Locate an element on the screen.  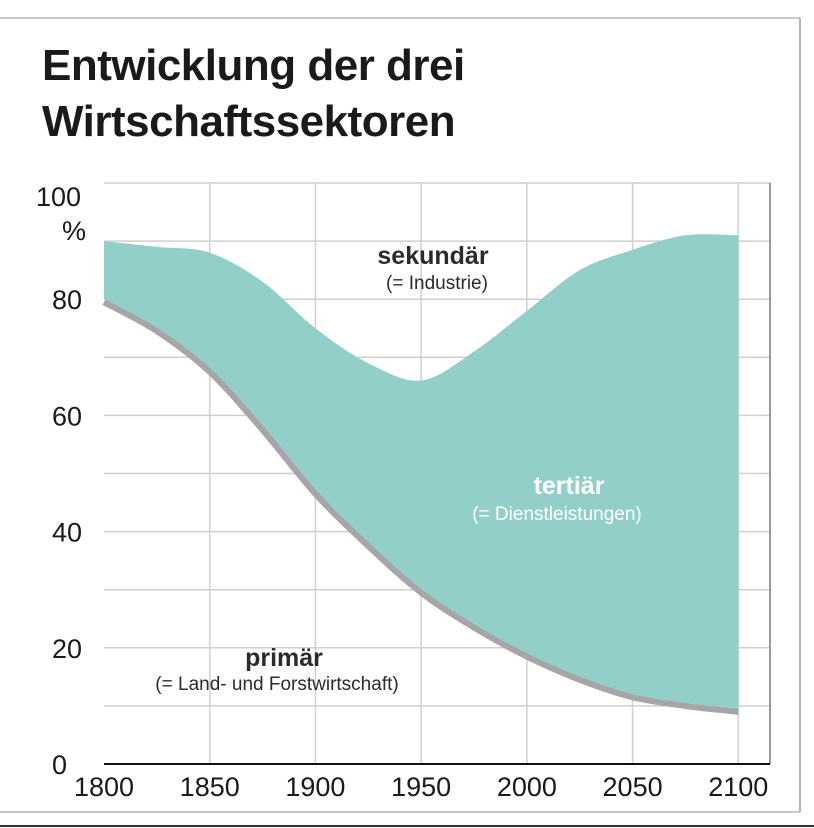
label-primaer: primär is located at coordinates (284, 658).